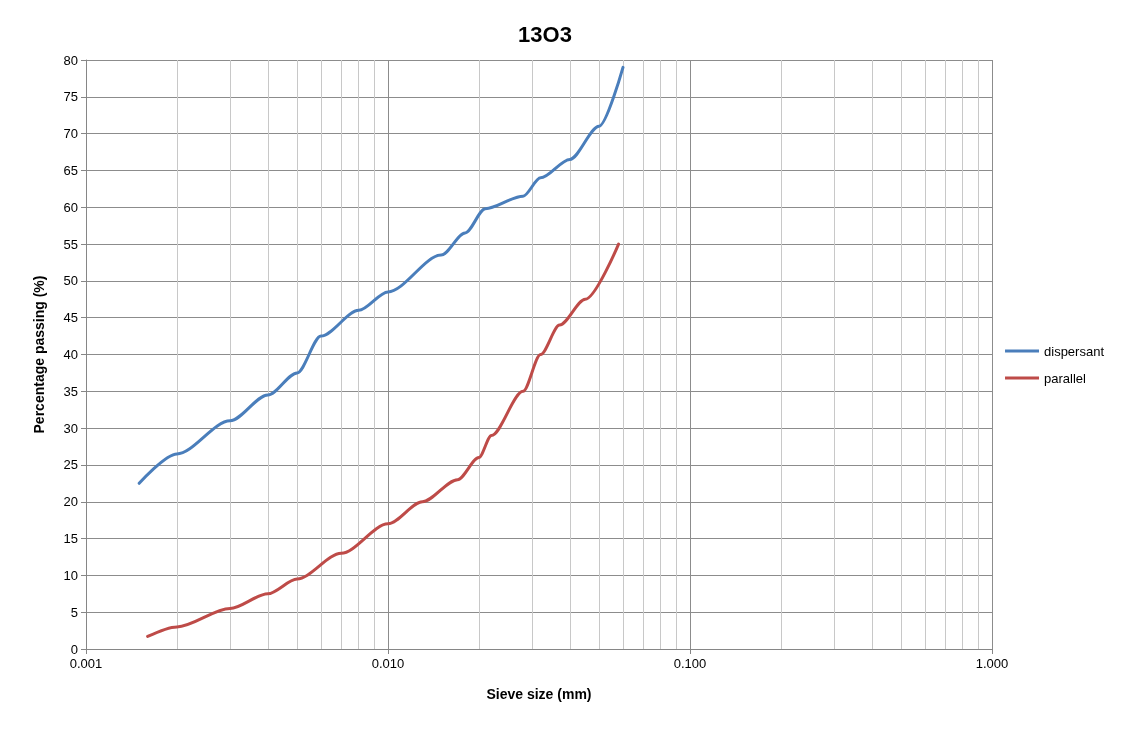 The width and height of the screenshot is (1127, 729). What do you see at coordinates (70, 502) in the screenshot?
I see `y-tick-label: 20` at bounding box center [70, 502].